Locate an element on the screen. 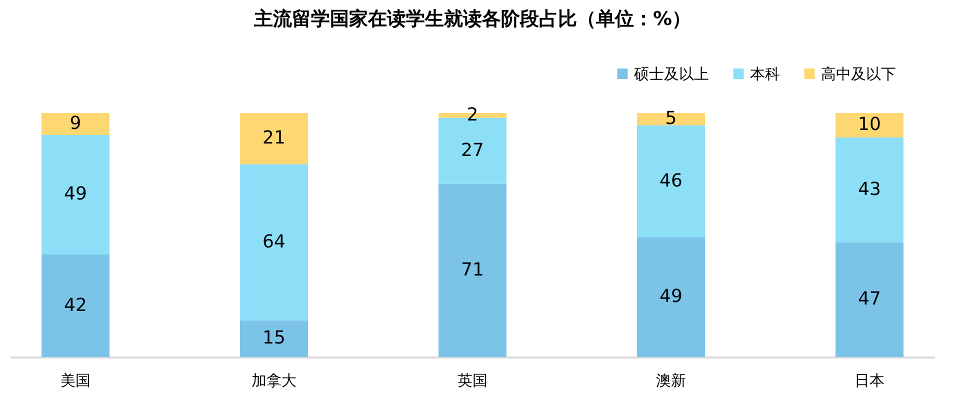 Image resolution: width=969 pixels, height=402 pixels. data-label: 9 is located at coordinates (76, 123).